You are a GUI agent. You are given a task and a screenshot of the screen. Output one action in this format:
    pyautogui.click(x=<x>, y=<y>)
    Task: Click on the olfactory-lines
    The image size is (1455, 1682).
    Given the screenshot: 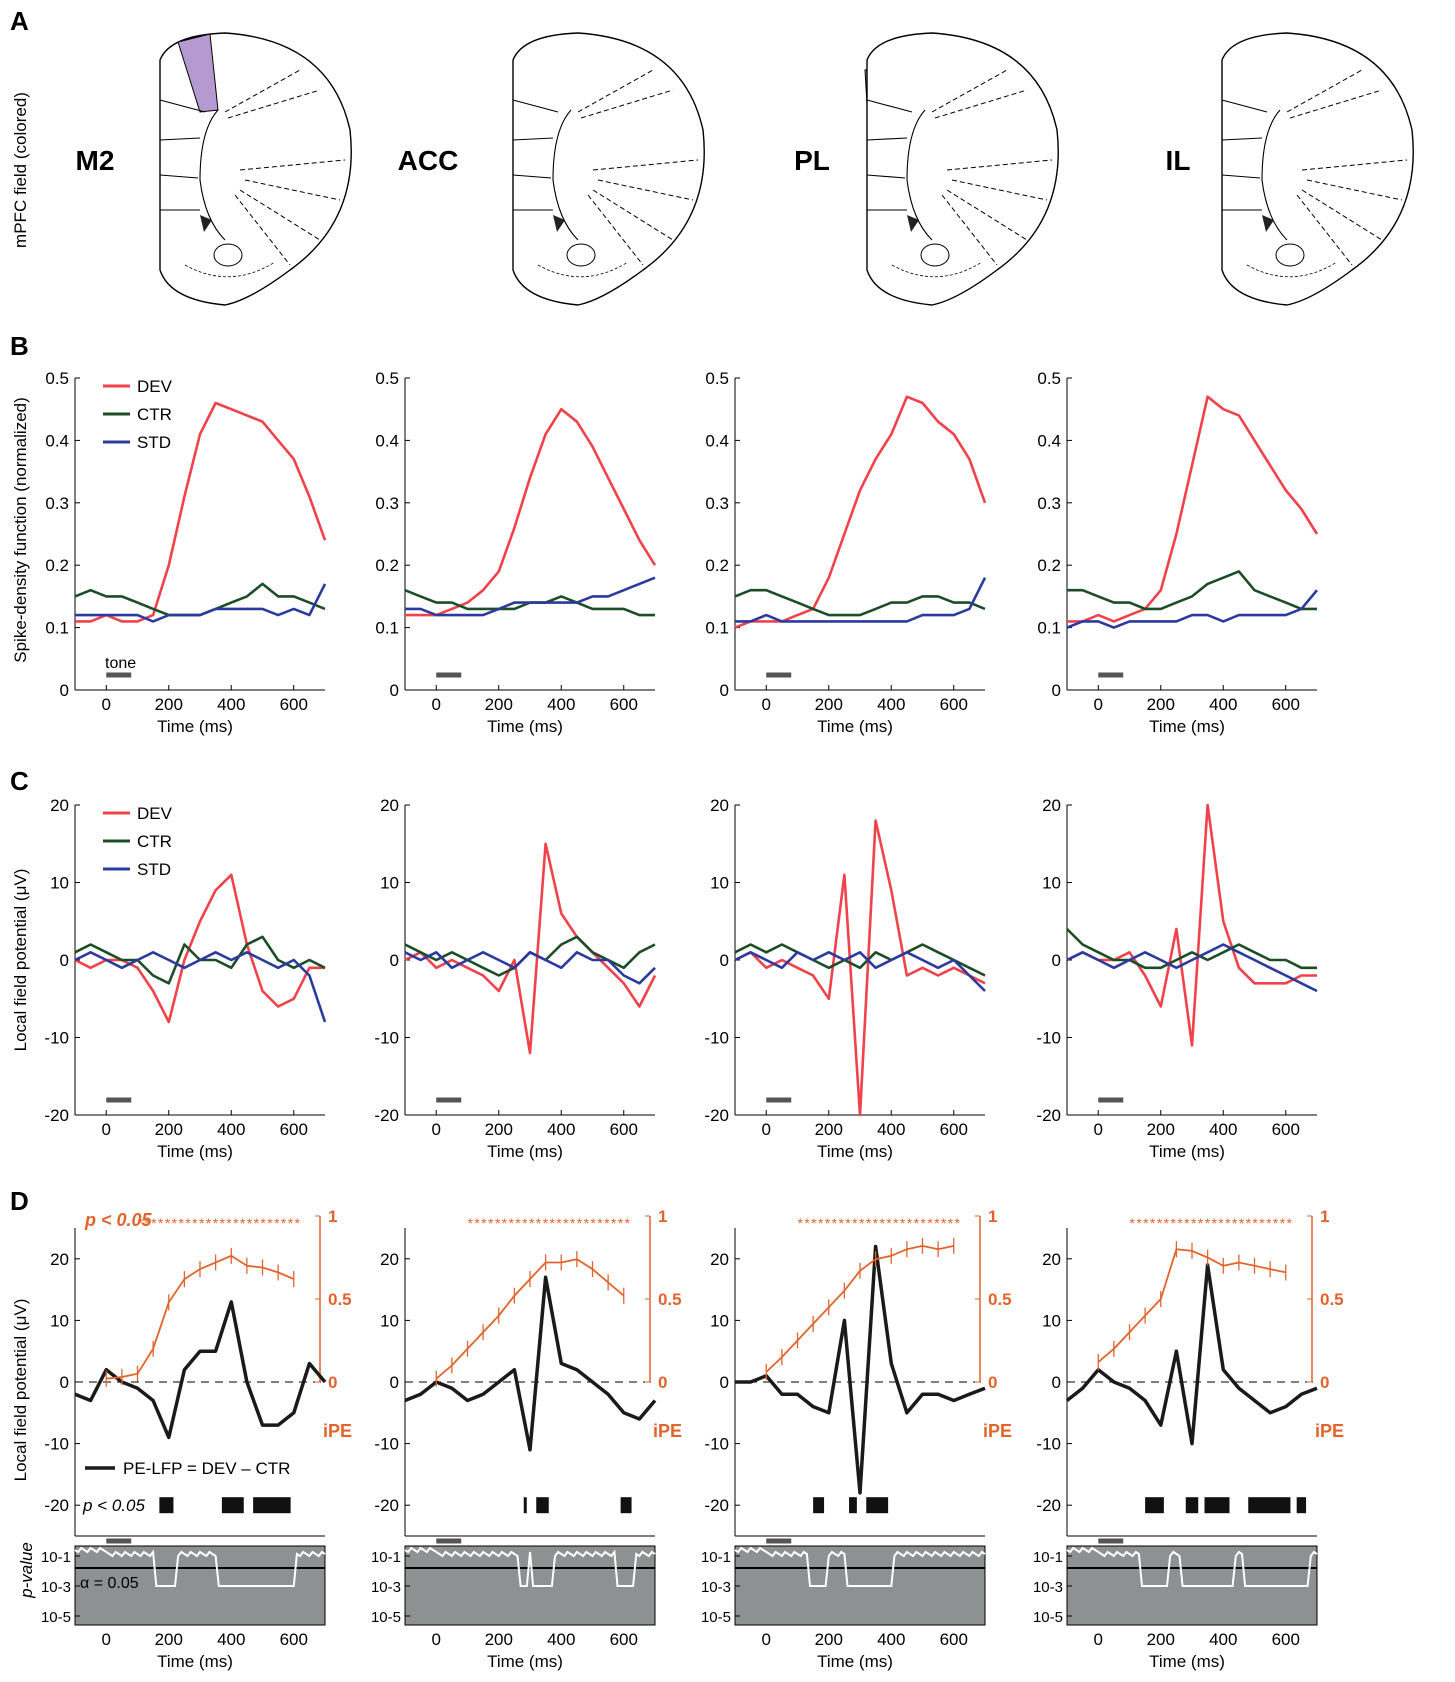 What is the action you would take?
    pyautogui.click(x=937, y=269)
    